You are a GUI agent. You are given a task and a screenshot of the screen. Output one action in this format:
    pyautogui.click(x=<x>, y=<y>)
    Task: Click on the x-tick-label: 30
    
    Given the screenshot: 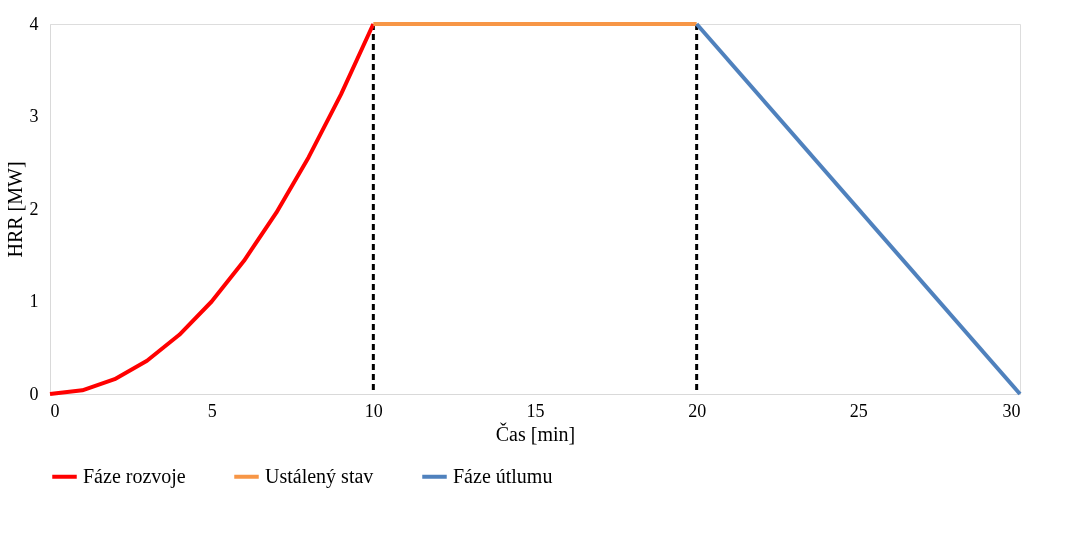 What is the action you would take?
    pyautogui.click(x=1011, y=410)
    